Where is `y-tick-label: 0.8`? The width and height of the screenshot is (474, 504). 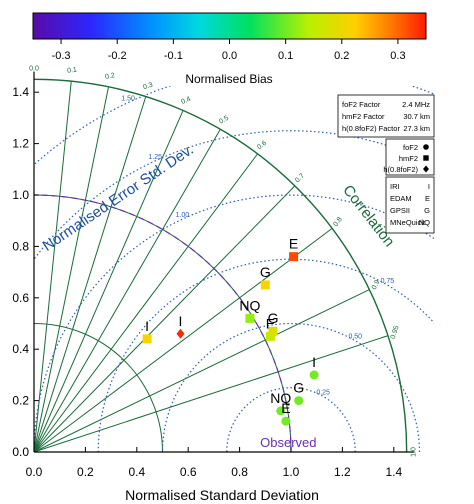
y-tick-label: 0.8 is located at coordinates (20, 246).